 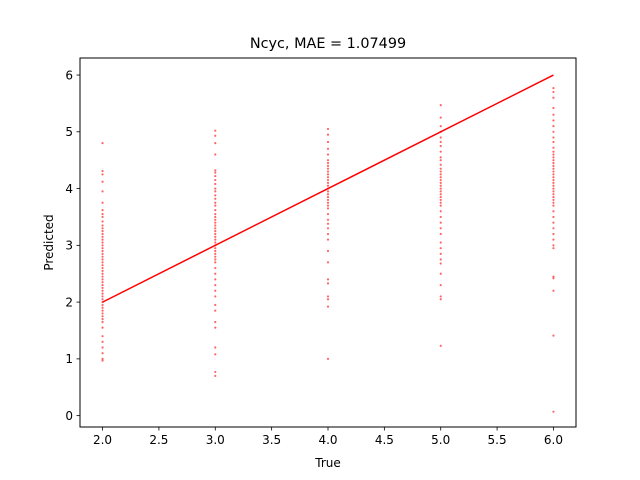 What do you see at coordinates (327, 440) in the screenshot?
I see `x-tick-label: 4.0` at bounding box center [327, 440].